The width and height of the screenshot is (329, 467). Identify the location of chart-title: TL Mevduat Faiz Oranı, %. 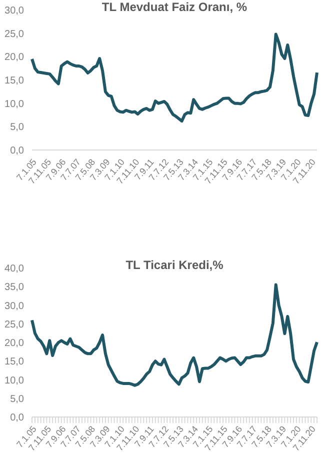
(174, 7).